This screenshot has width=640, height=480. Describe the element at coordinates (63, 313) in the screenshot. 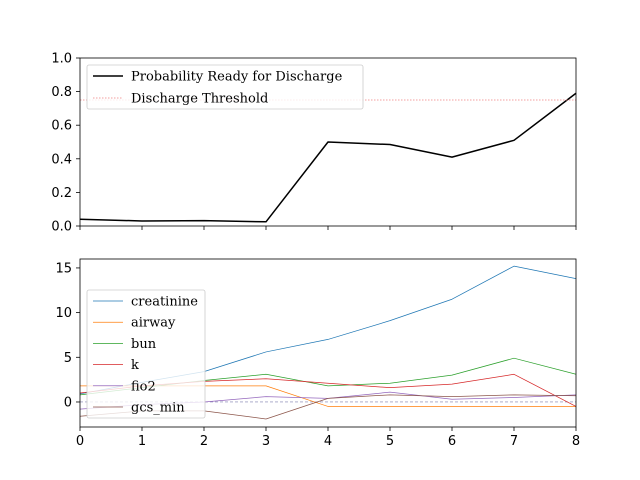

I see `y-tick-label: 10` at that location.